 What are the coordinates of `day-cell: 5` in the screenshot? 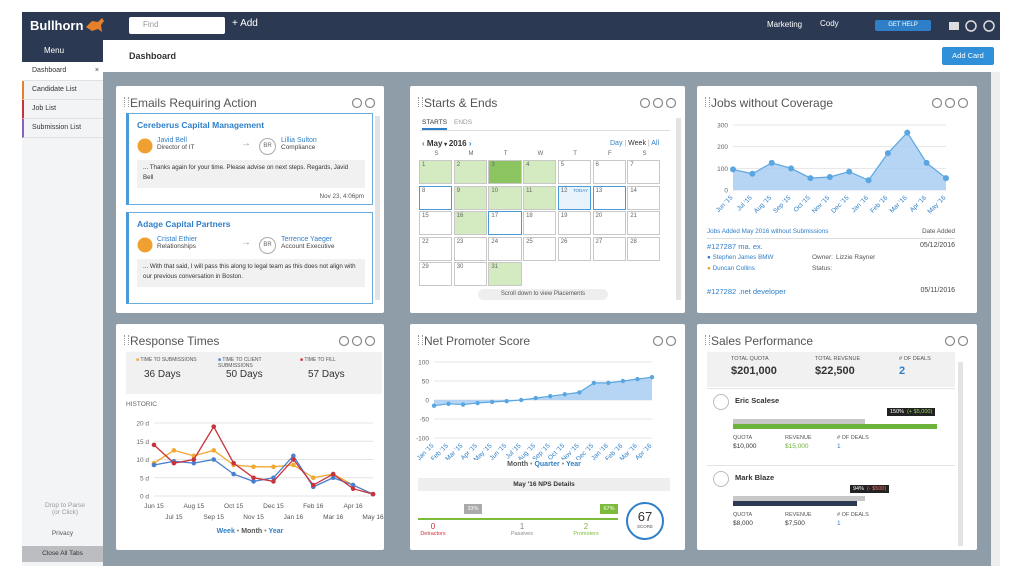 It's located at (574, 172).